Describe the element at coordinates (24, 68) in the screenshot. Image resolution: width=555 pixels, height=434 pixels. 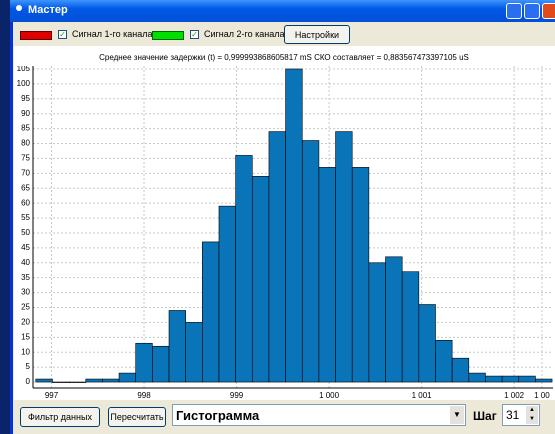
I see `y-tick-label: 105` at that location.